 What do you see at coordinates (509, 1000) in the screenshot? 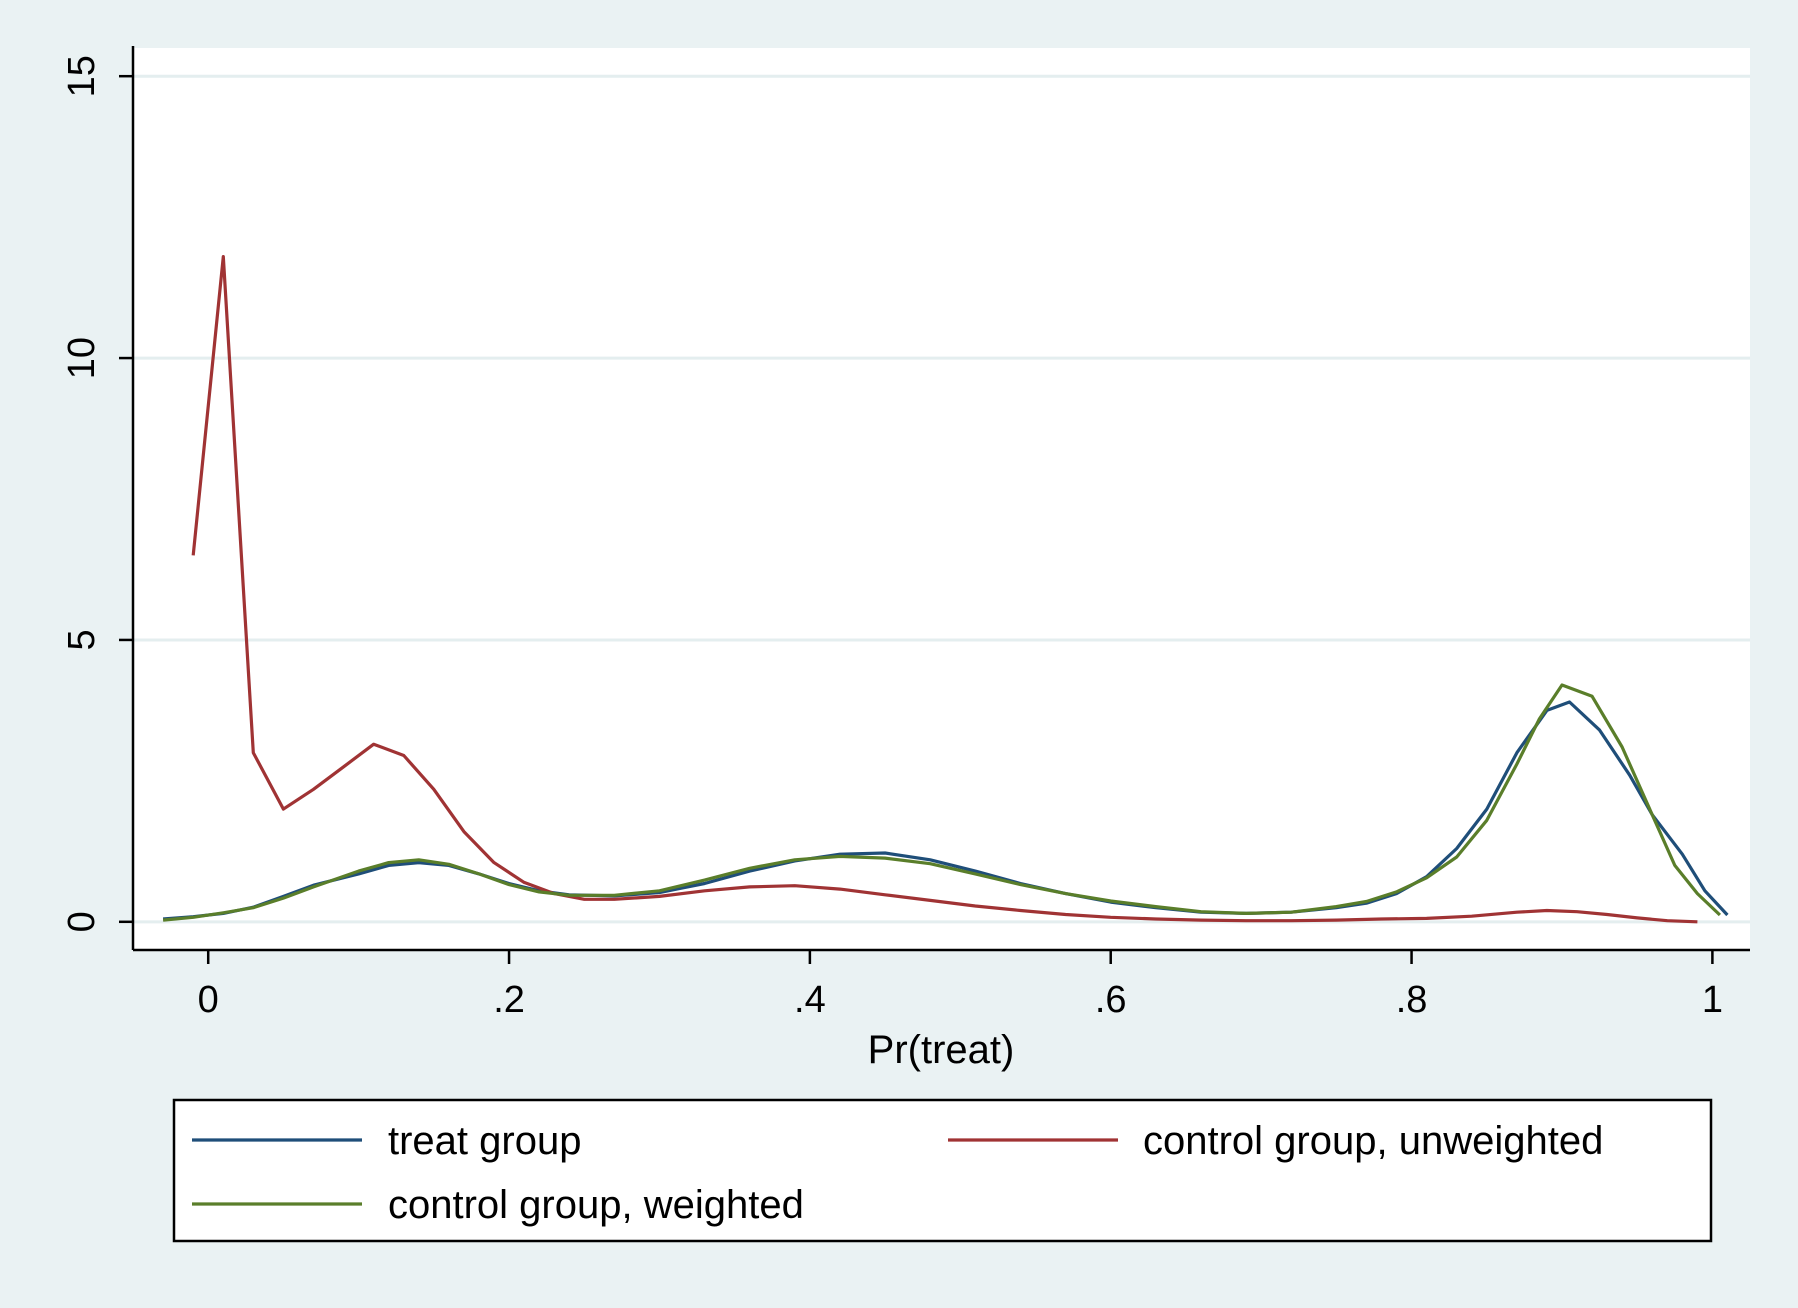
I see `x-tick-label-1: .2` at bounding box center [509, 1000].